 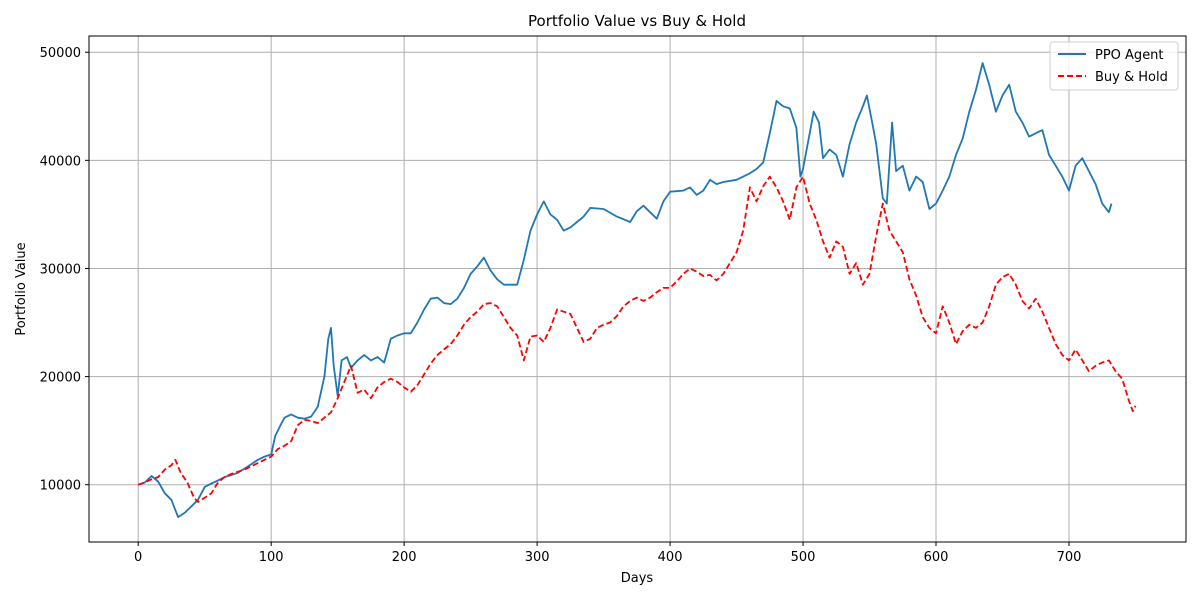 I want to click on y-tick-label: 40000, so click(x=60, y=161).